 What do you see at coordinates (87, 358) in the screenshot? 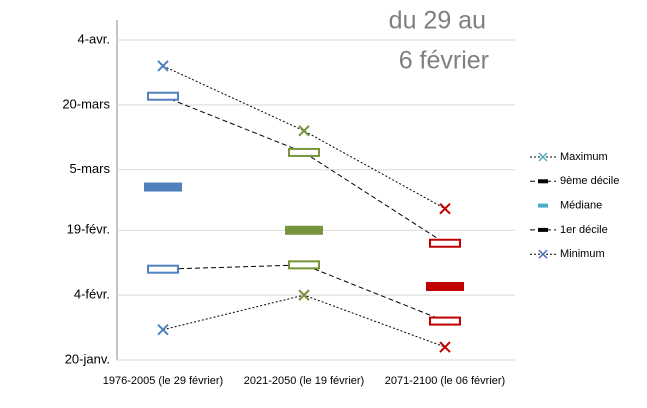
I see `y-tick-label: 20-janv.` at bounding box center [87, 358].